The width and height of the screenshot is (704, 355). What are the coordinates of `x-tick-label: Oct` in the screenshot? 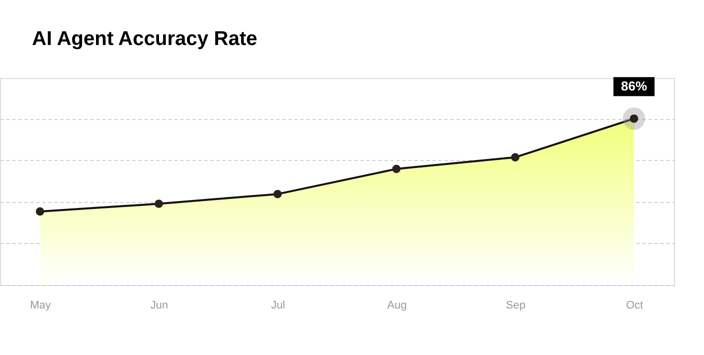 It's located at (635, 306).